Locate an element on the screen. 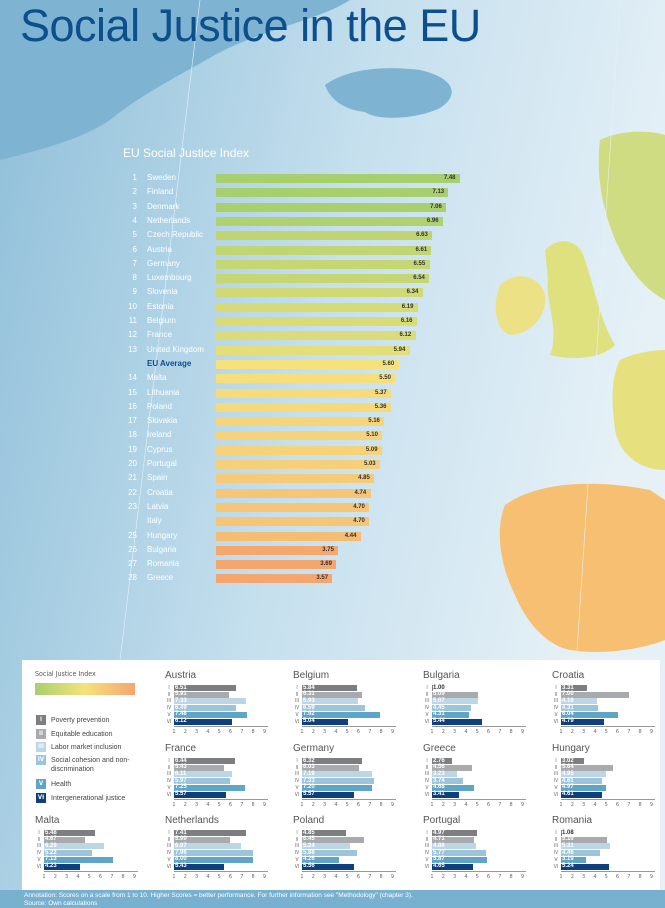 This screenshot has height=908, width=665. dimension-value: 4.23 is located at coordinates (51, 866).